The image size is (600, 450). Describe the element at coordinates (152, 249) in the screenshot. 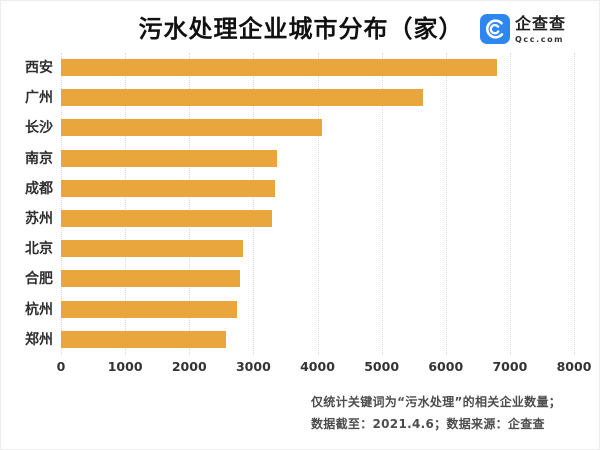

I see `bar-北京` at that location.